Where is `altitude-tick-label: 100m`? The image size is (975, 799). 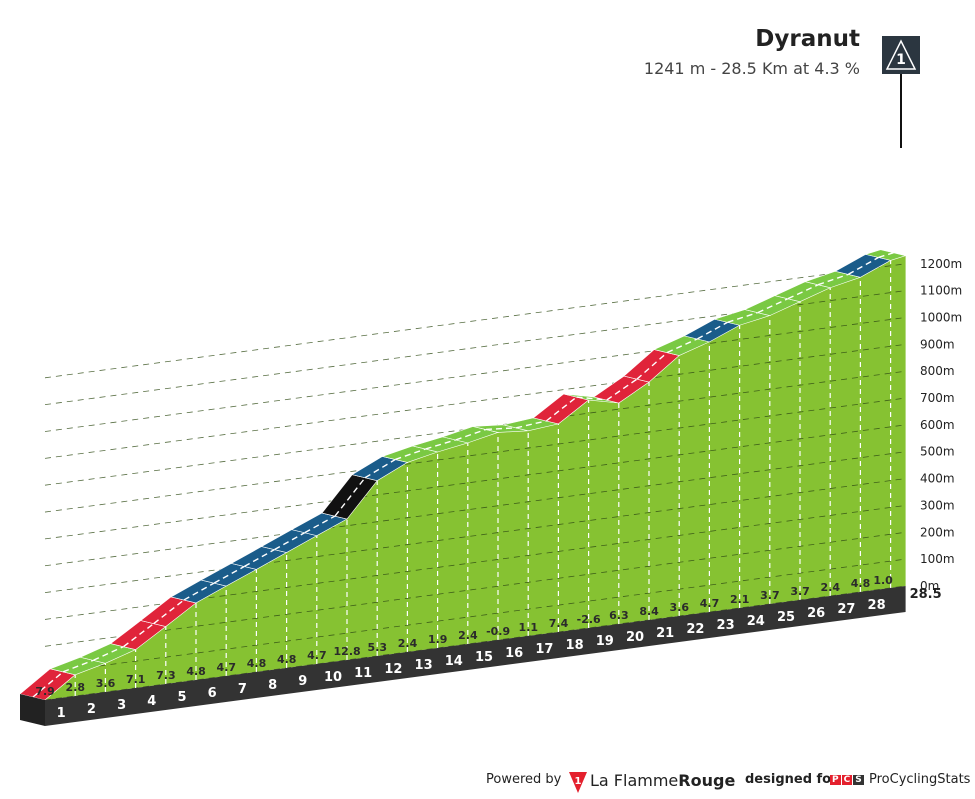 altitude-tick-label: 100m is located at coordinates (937, 559).